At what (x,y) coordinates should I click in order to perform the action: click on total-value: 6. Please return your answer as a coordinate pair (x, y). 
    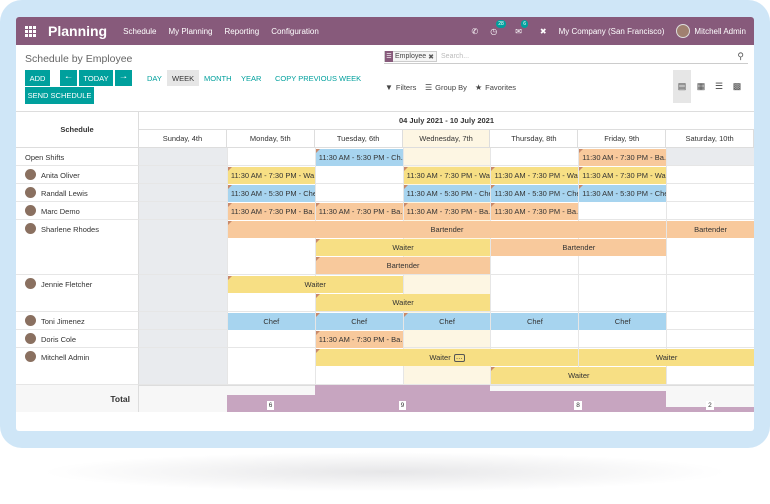
    Looking at the image, I should click on (270, 405).